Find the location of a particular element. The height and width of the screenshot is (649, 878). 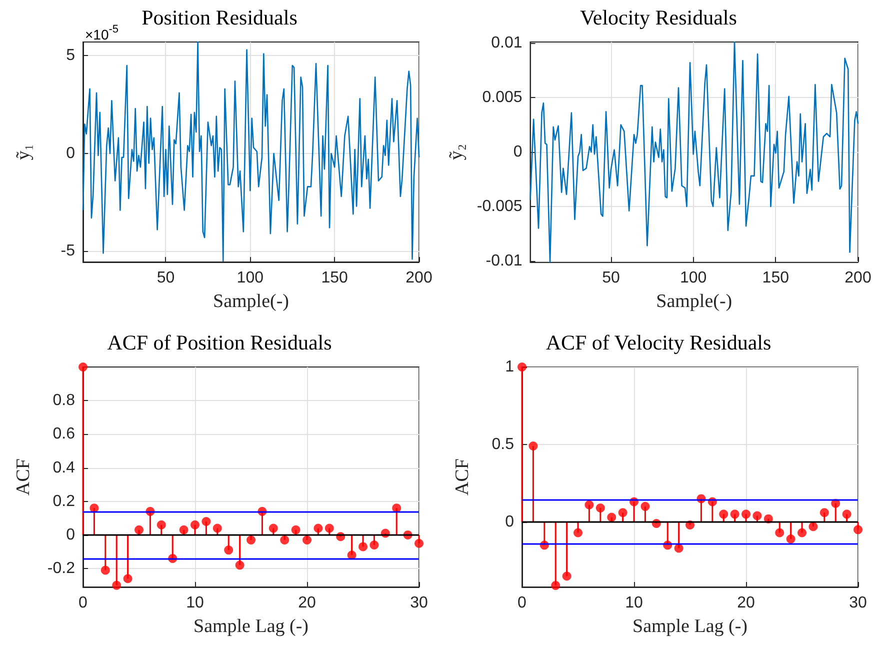

y-axis-title: ỹ₂ is located at coordinates (456, 152).